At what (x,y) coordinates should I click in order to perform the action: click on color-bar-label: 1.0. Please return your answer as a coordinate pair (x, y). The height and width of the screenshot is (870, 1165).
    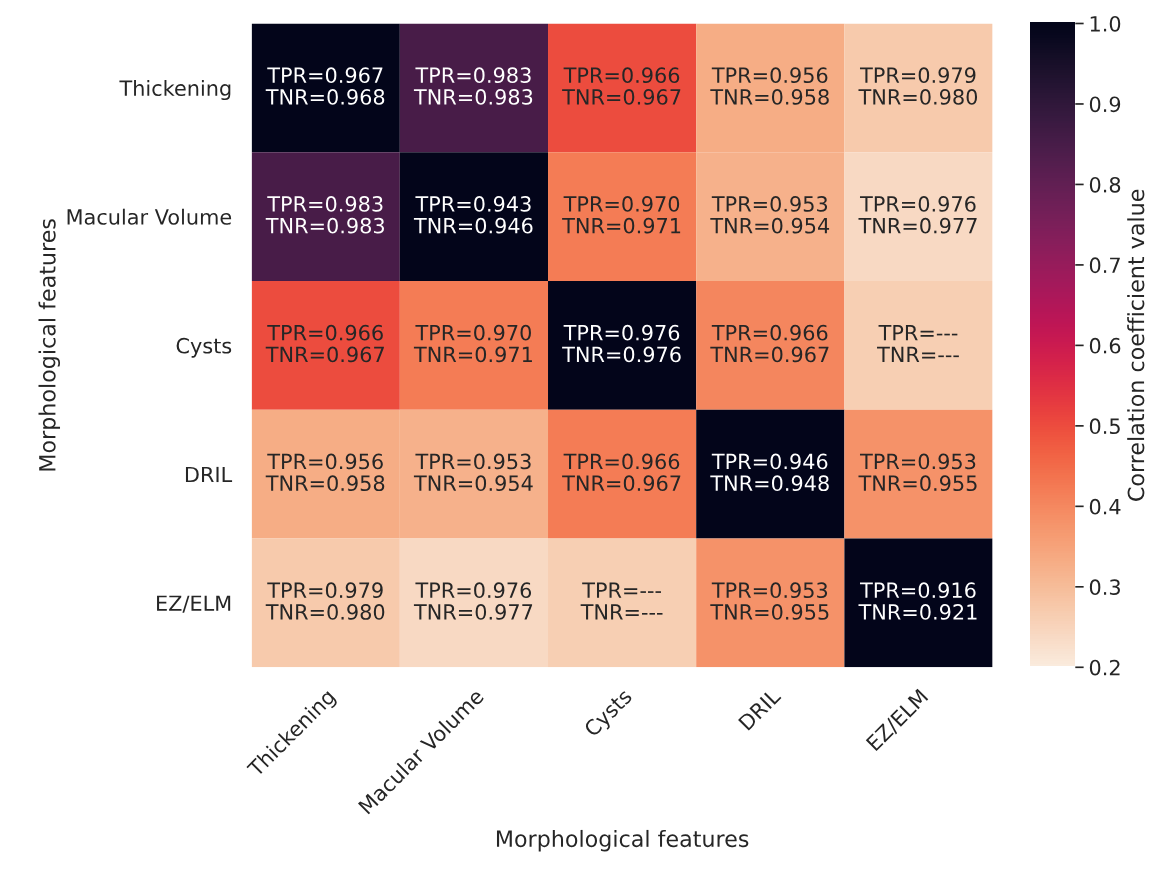
    Looking at the image, I should click on (1105, 23).